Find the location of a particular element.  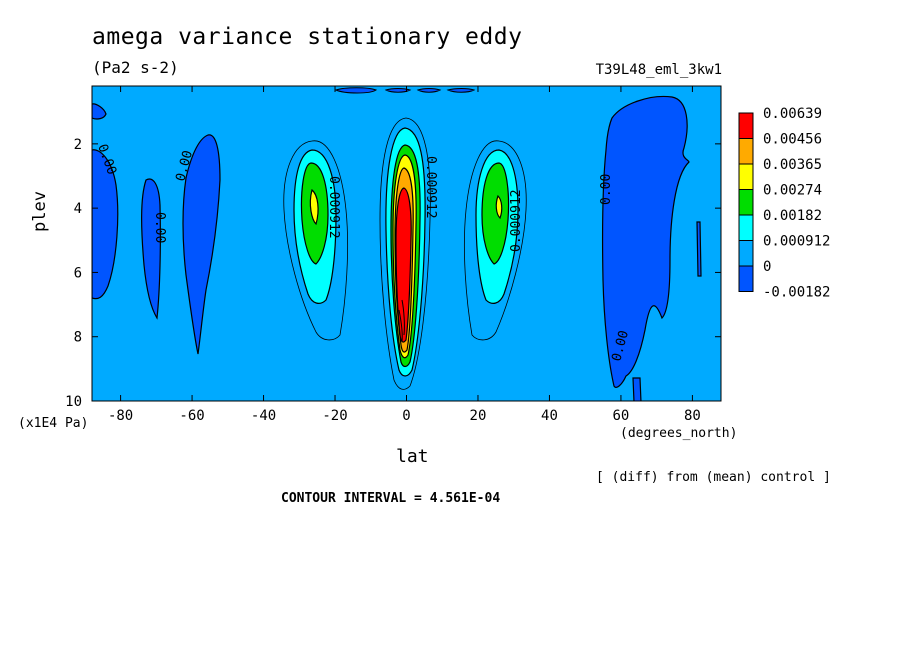

x-tick-label: 60 is located at coordinates (621, 416).